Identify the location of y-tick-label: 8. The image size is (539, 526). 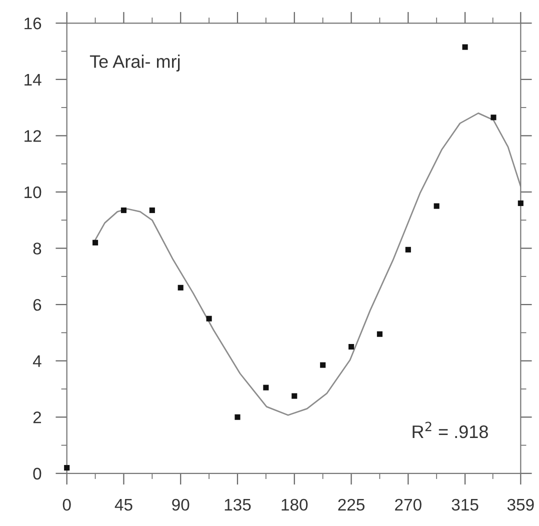
(37, 248).